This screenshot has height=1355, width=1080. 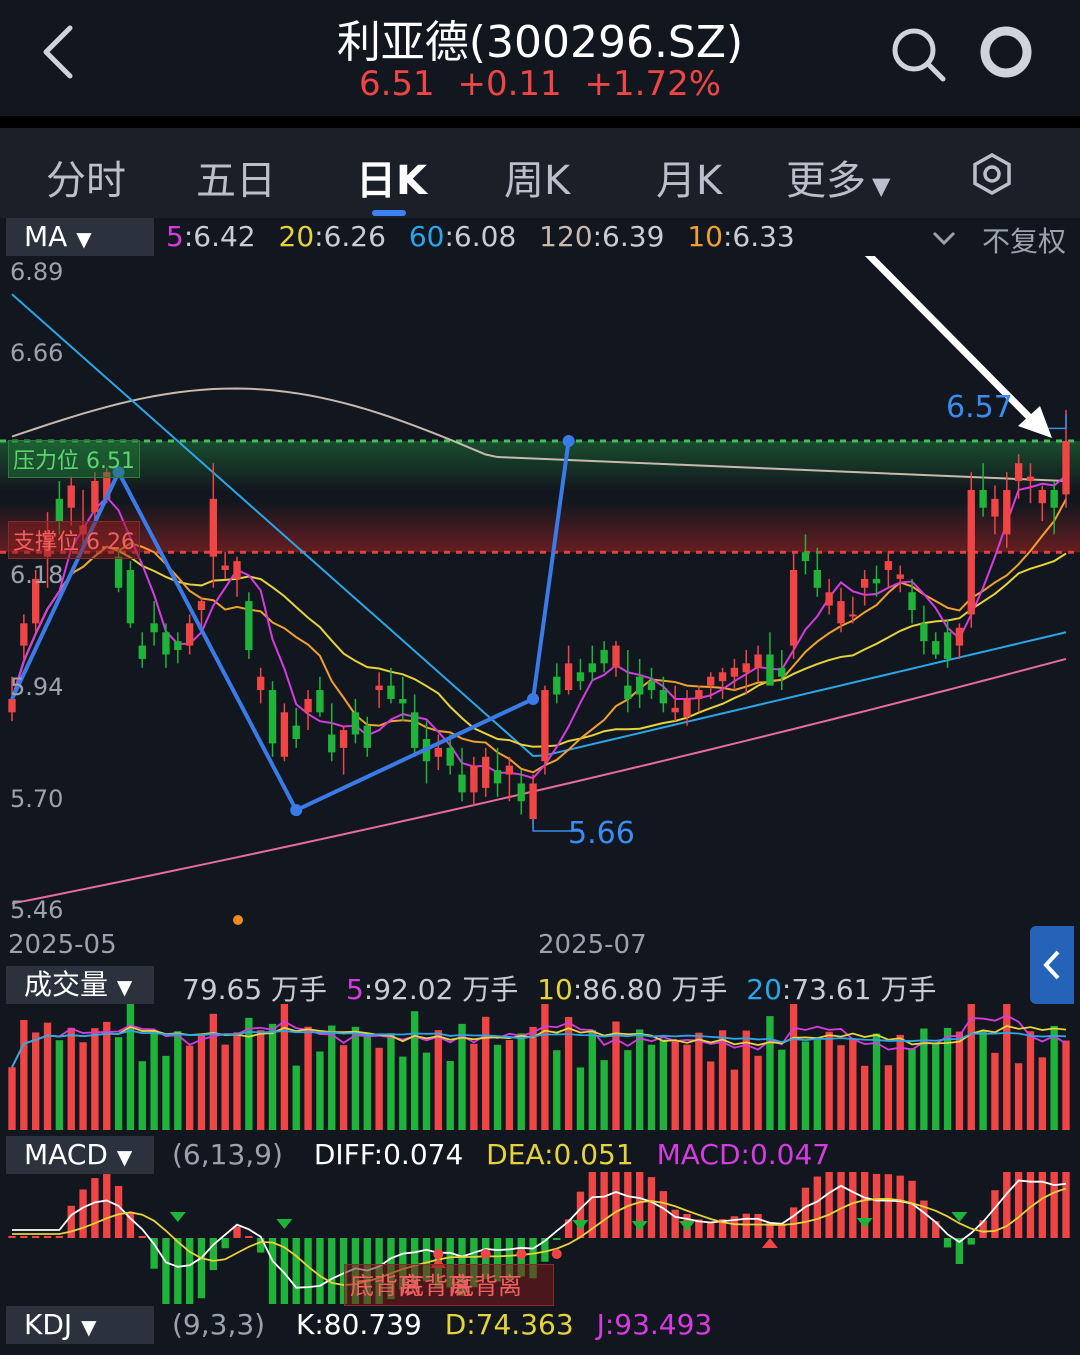 I want to click on tab-day-k: 日K, so click(x=391, y=181).